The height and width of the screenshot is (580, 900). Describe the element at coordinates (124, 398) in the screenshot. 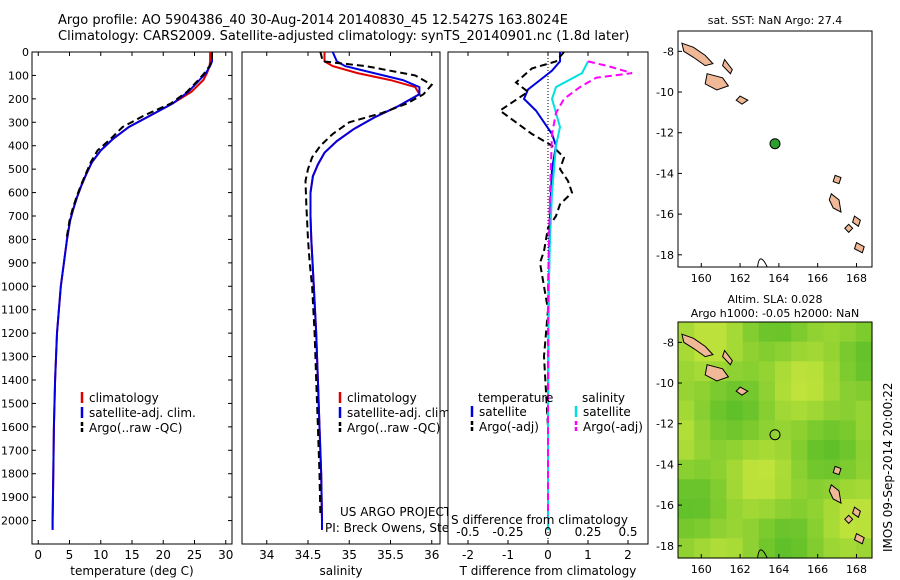

I see `legend-label: climatology` at that location.